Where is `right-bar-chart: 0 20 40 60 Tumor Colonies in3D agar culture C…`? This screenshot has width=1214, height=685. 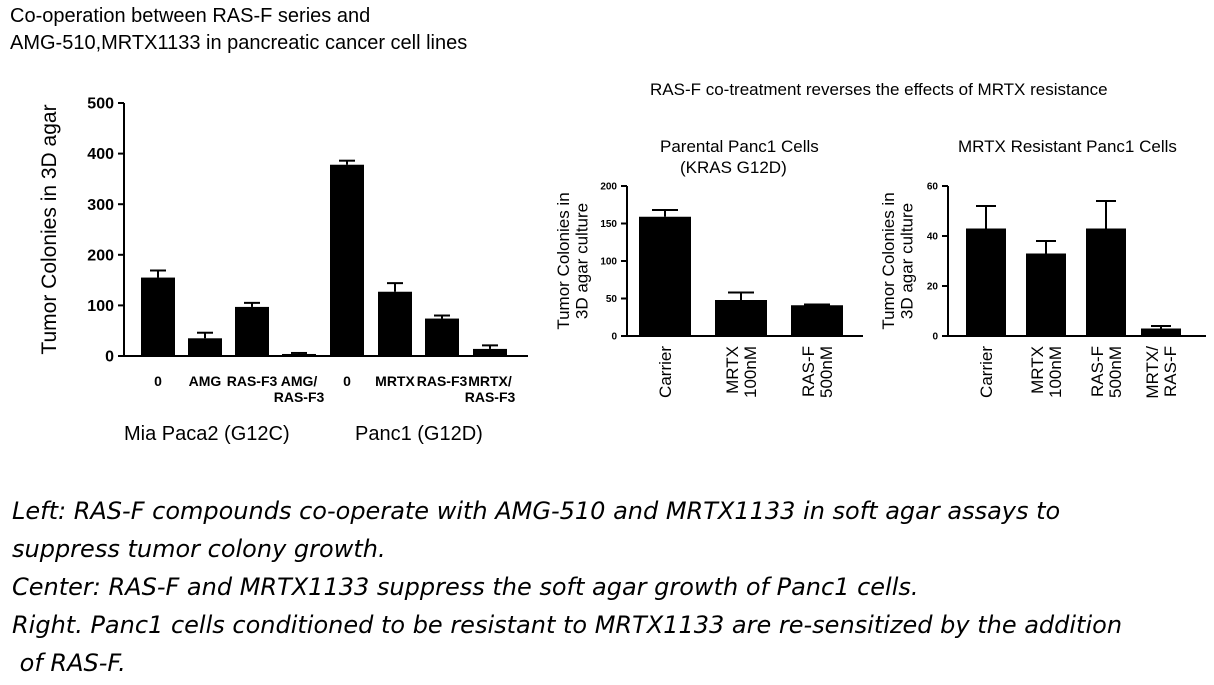 right-bar-chart: 0 20 40 60 Tumor Colonies in3D agar culture C… is located at coordinates (1042, 290).